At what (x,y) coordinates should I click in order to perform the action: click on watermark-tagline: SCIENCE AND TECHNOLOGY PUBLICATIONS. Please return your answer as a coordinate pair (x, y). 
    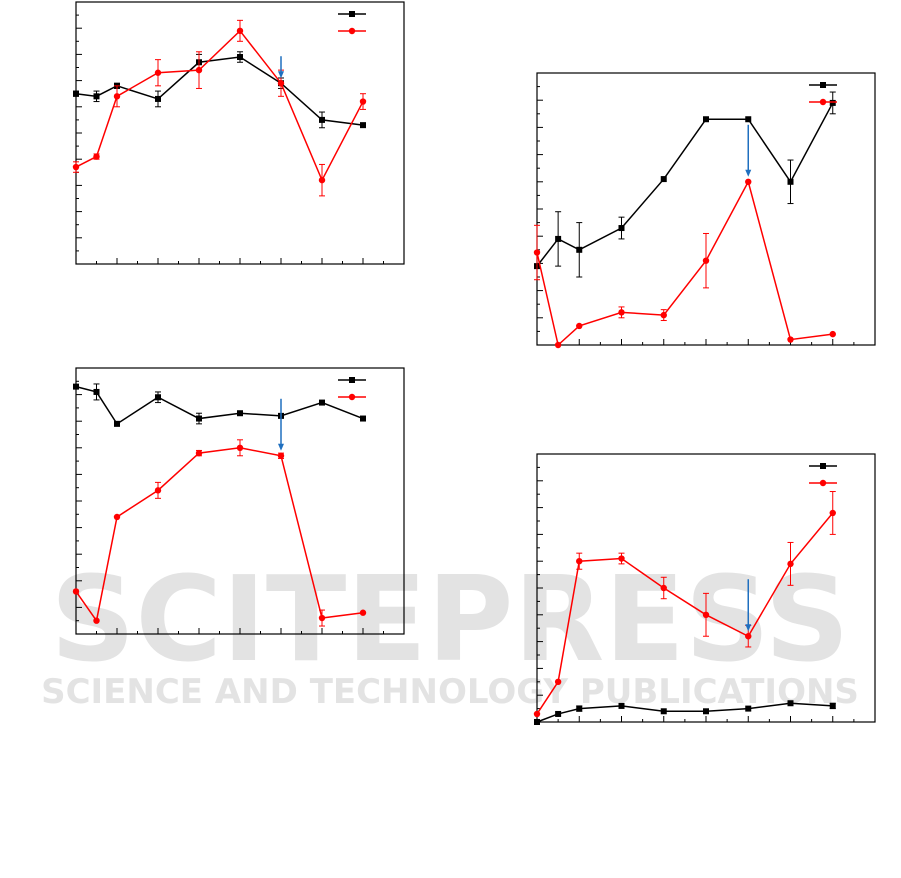
    Looking at the image, I should click on (450, 692).